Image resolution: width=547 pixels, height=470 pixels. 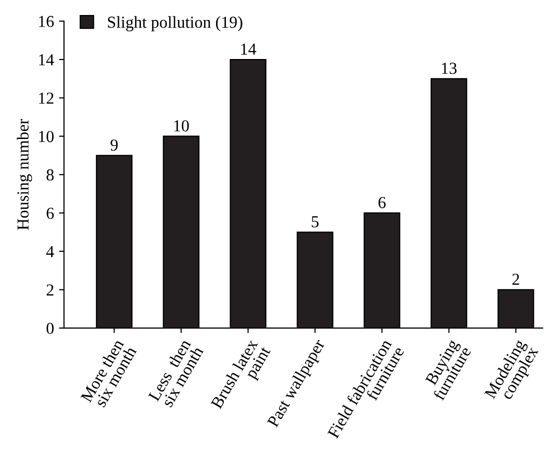 What do you see at coordinates (248, 49) in the screenshot?
I see `data-label: 14` at bounding box center [248, 49].